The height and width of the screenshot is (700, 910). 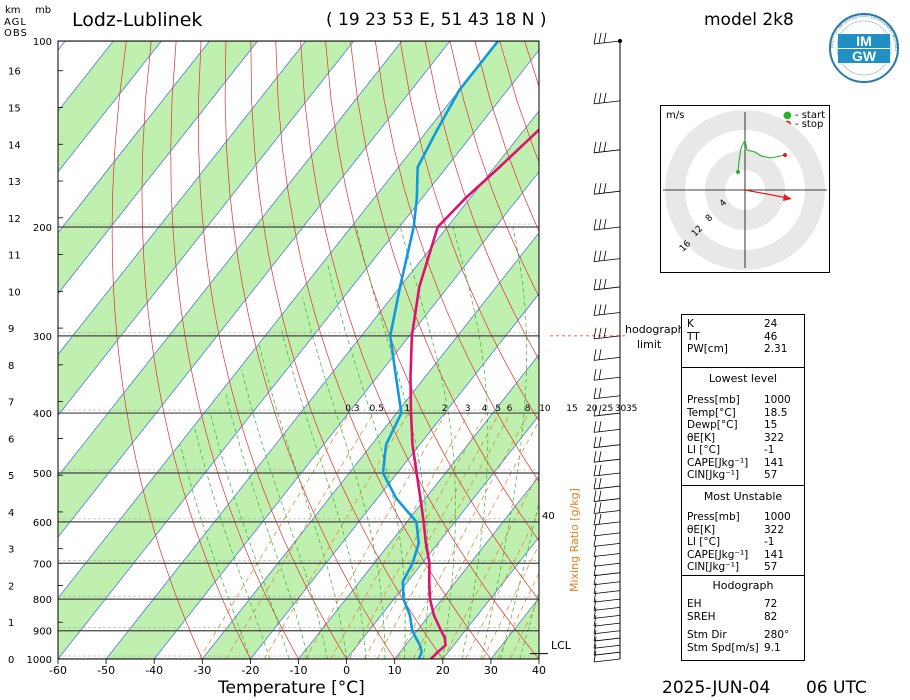 I want to click on lcl-label: LCL, so click(x=561, y=645).